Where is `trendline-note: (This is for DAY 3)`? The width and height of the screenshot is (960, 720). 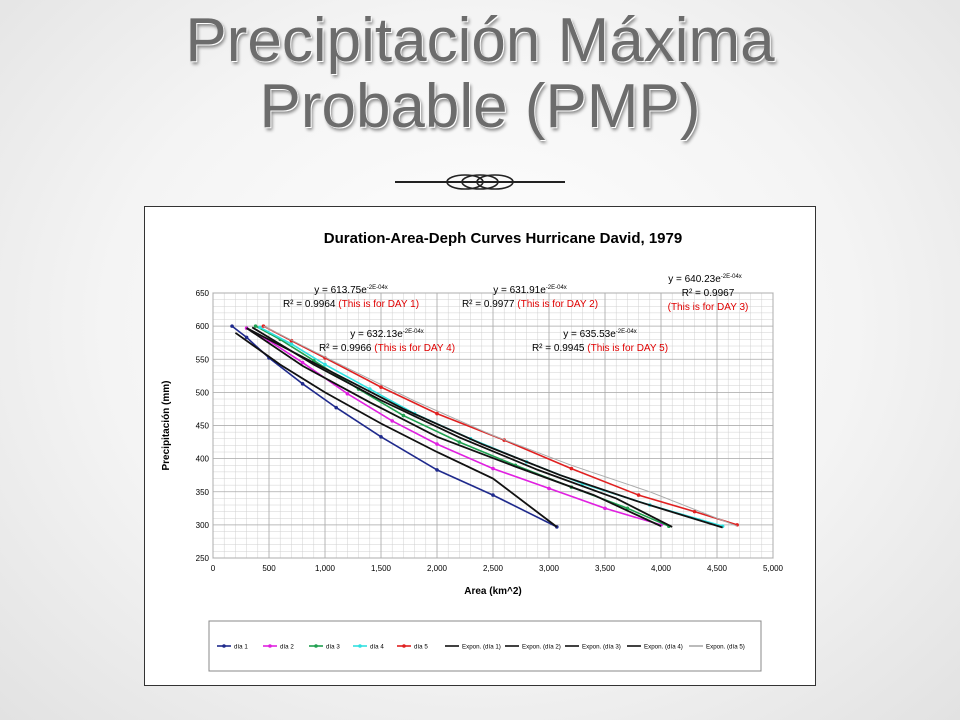 trendline-note: (This is for DAY 3) is located at coordinates (708, 307).